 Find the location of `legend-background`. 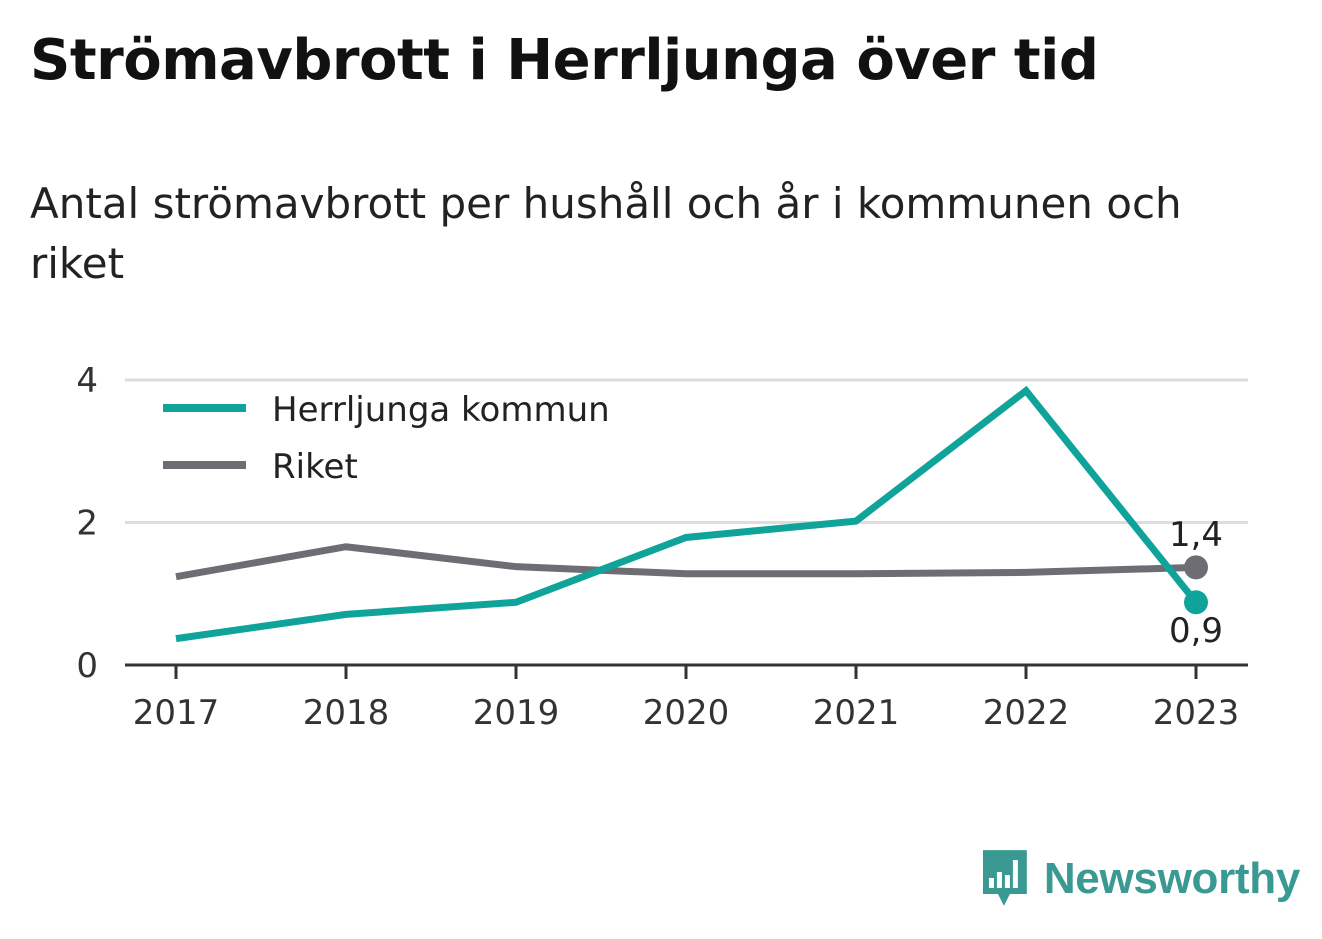

legend-background is located at coordinates (398, 440).